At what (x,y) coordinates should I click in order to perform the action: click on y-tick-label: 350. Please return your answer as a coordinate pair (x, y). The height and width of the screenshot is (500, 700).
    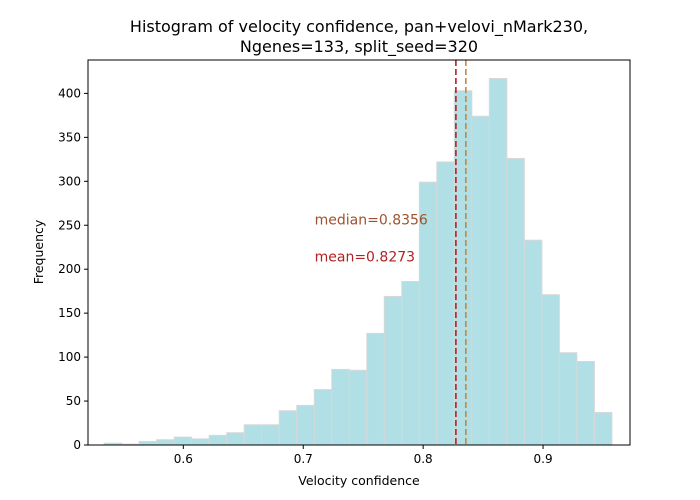
    Looking at the image, I should click on (69, 137).